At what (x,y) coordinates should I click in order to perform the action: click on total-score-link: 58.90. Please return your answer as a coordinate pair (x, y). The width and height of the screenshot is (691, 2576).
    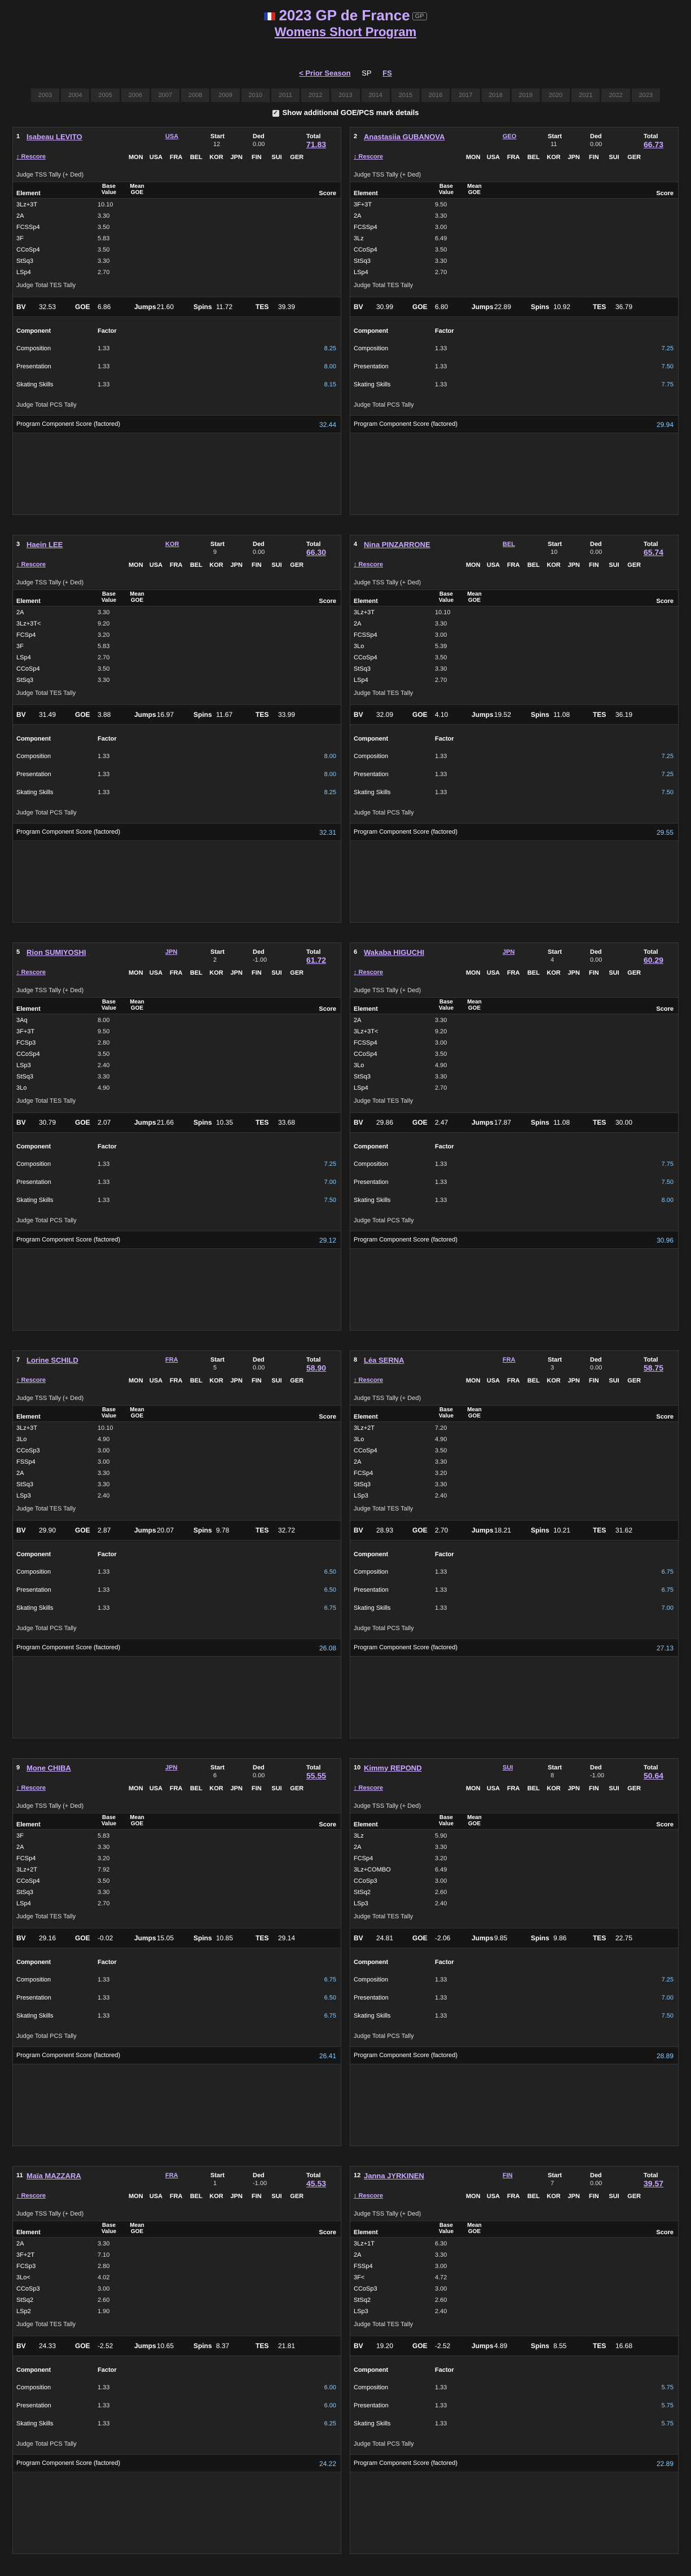
    Looking at the image, I should click on (316, 1367).